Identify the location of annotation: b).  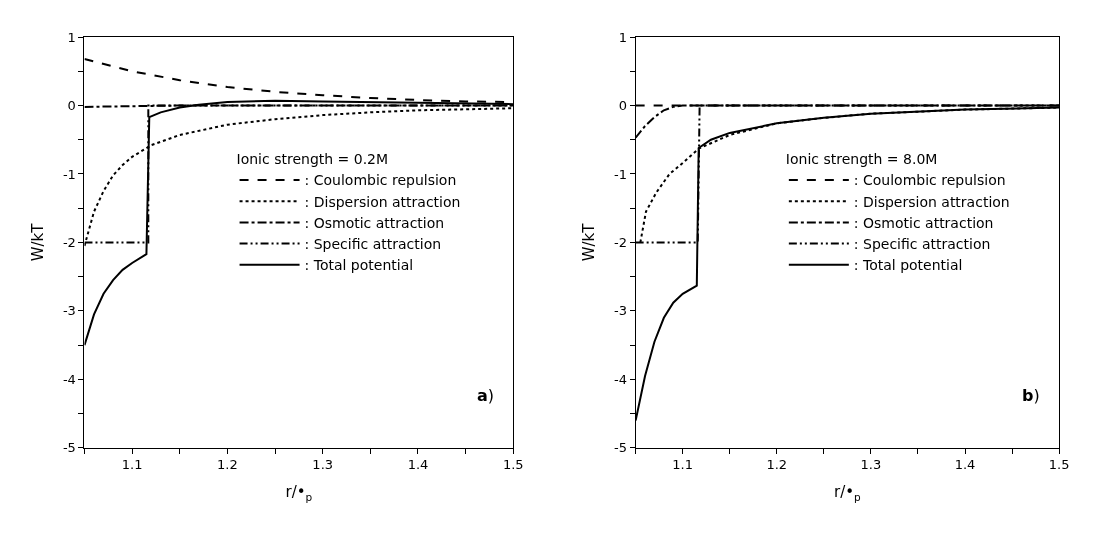
(1031, 395).